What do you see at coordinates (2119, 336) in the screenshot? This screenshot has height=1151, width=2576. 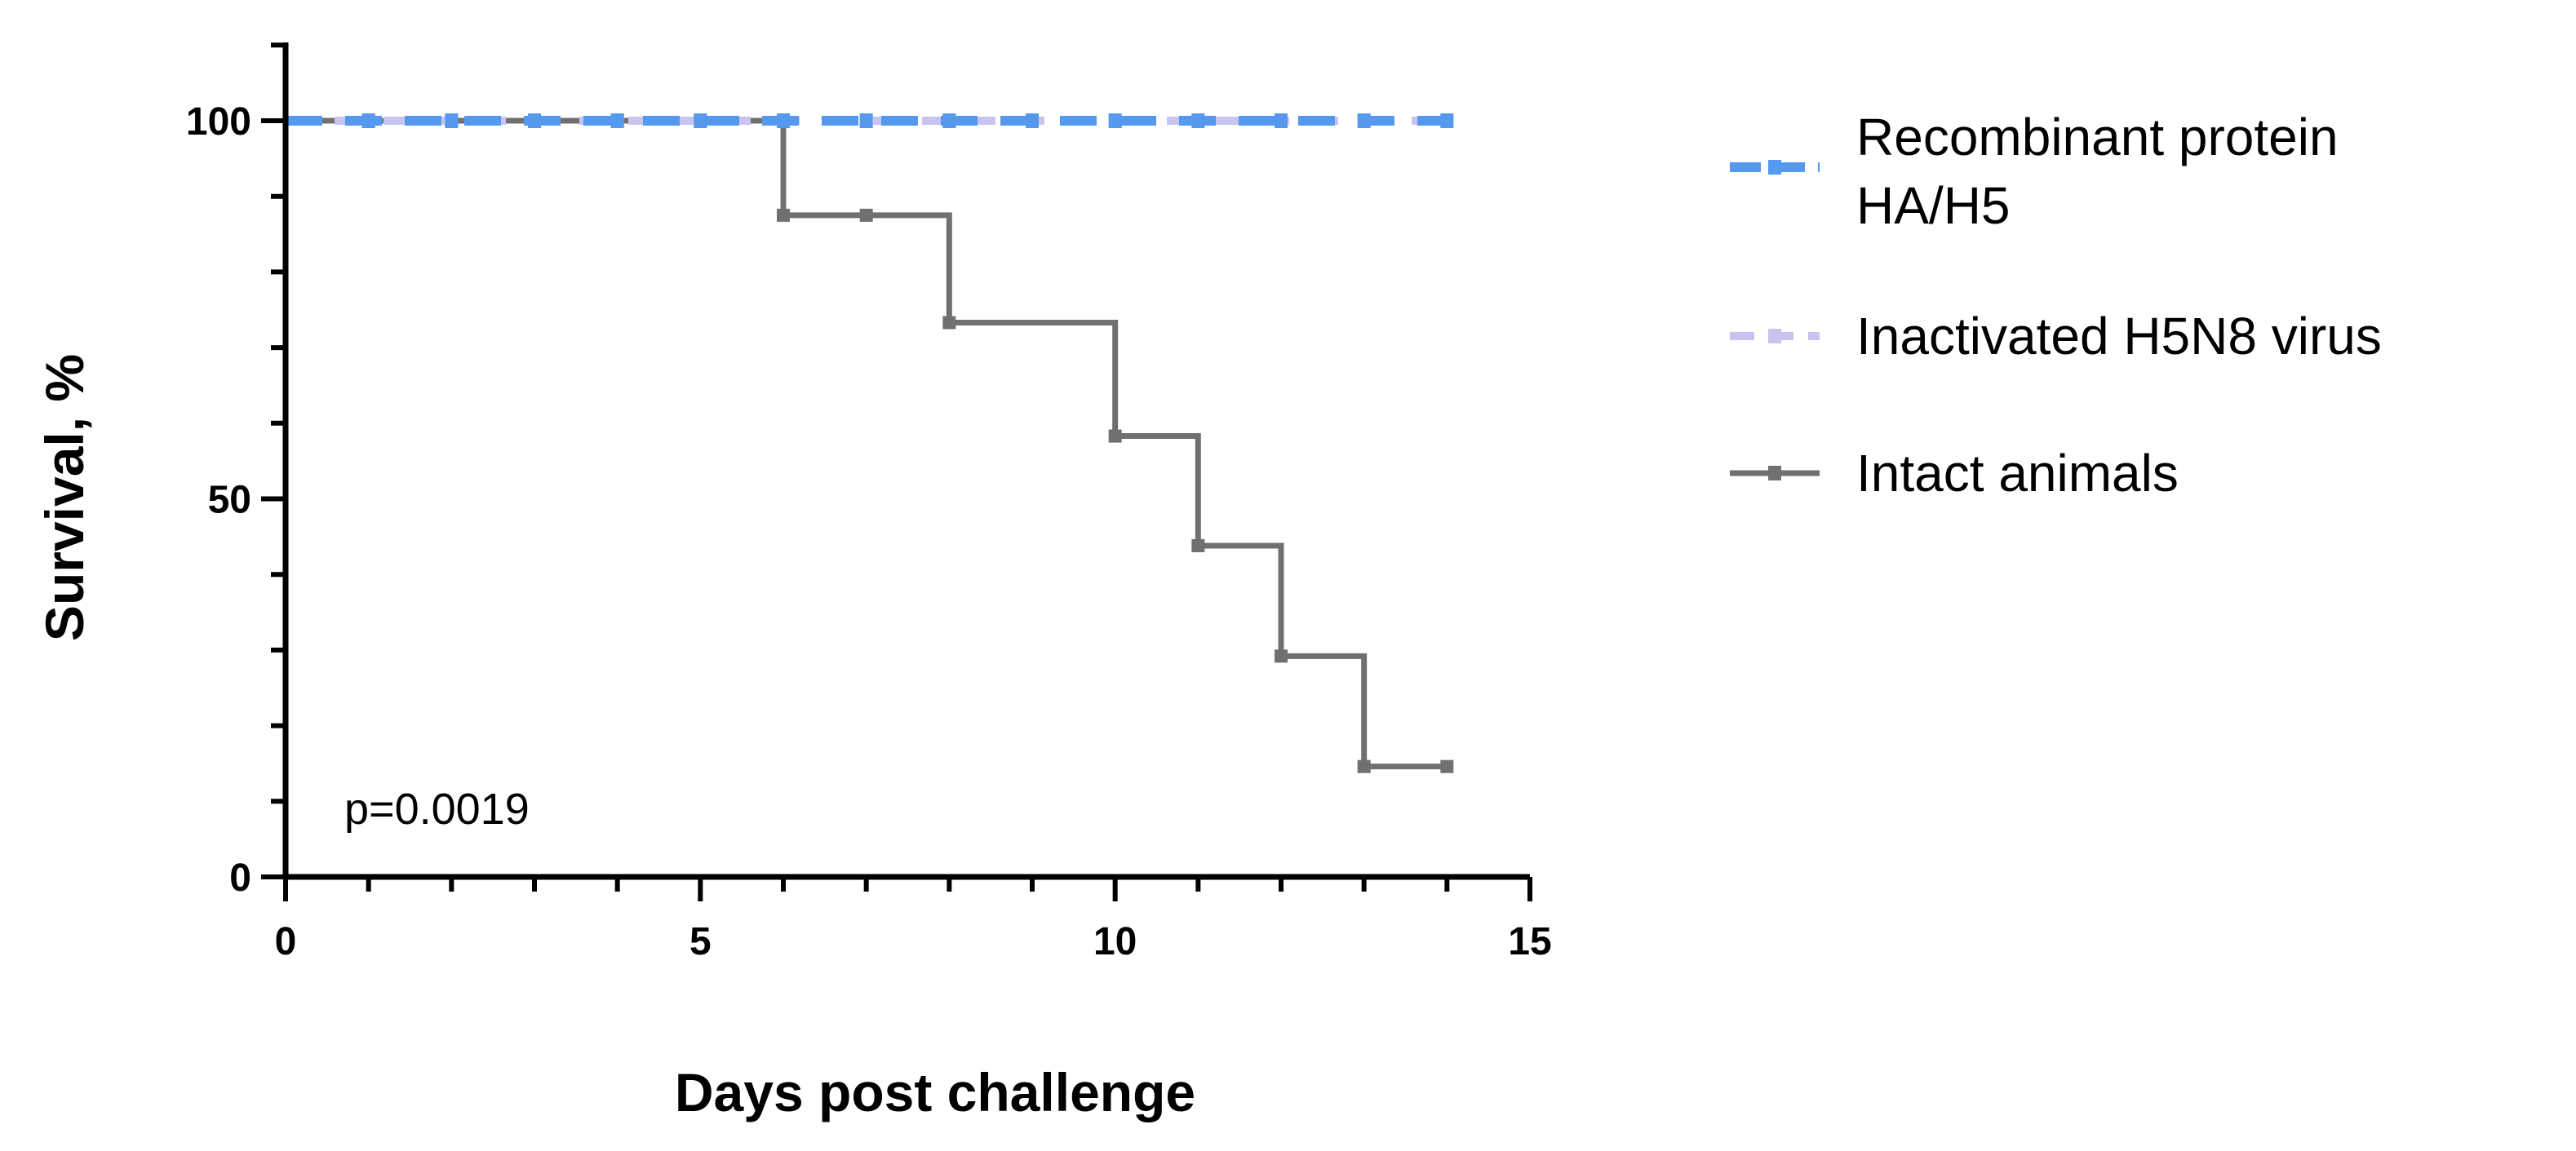 I see `legend-label: Inactivated H5N8 virus` at bounding box center [2119, 336].